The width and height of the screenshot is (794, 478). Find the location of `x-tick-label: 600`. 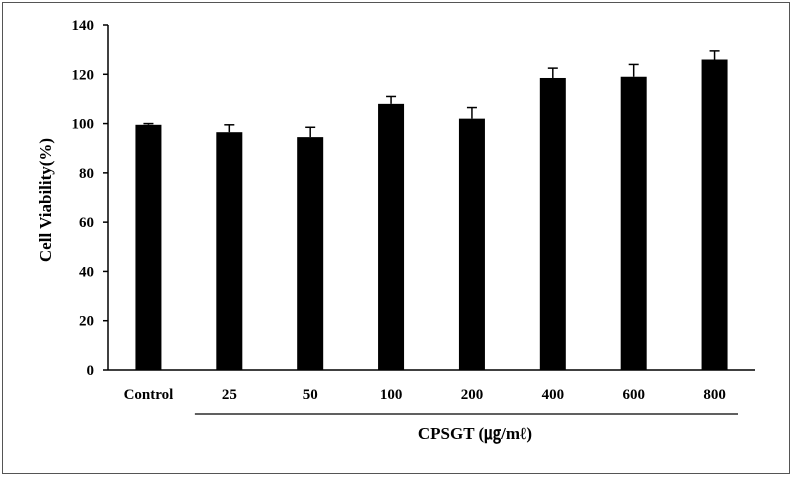

x-tick-label: 600 is located at coordinates (633, 395).